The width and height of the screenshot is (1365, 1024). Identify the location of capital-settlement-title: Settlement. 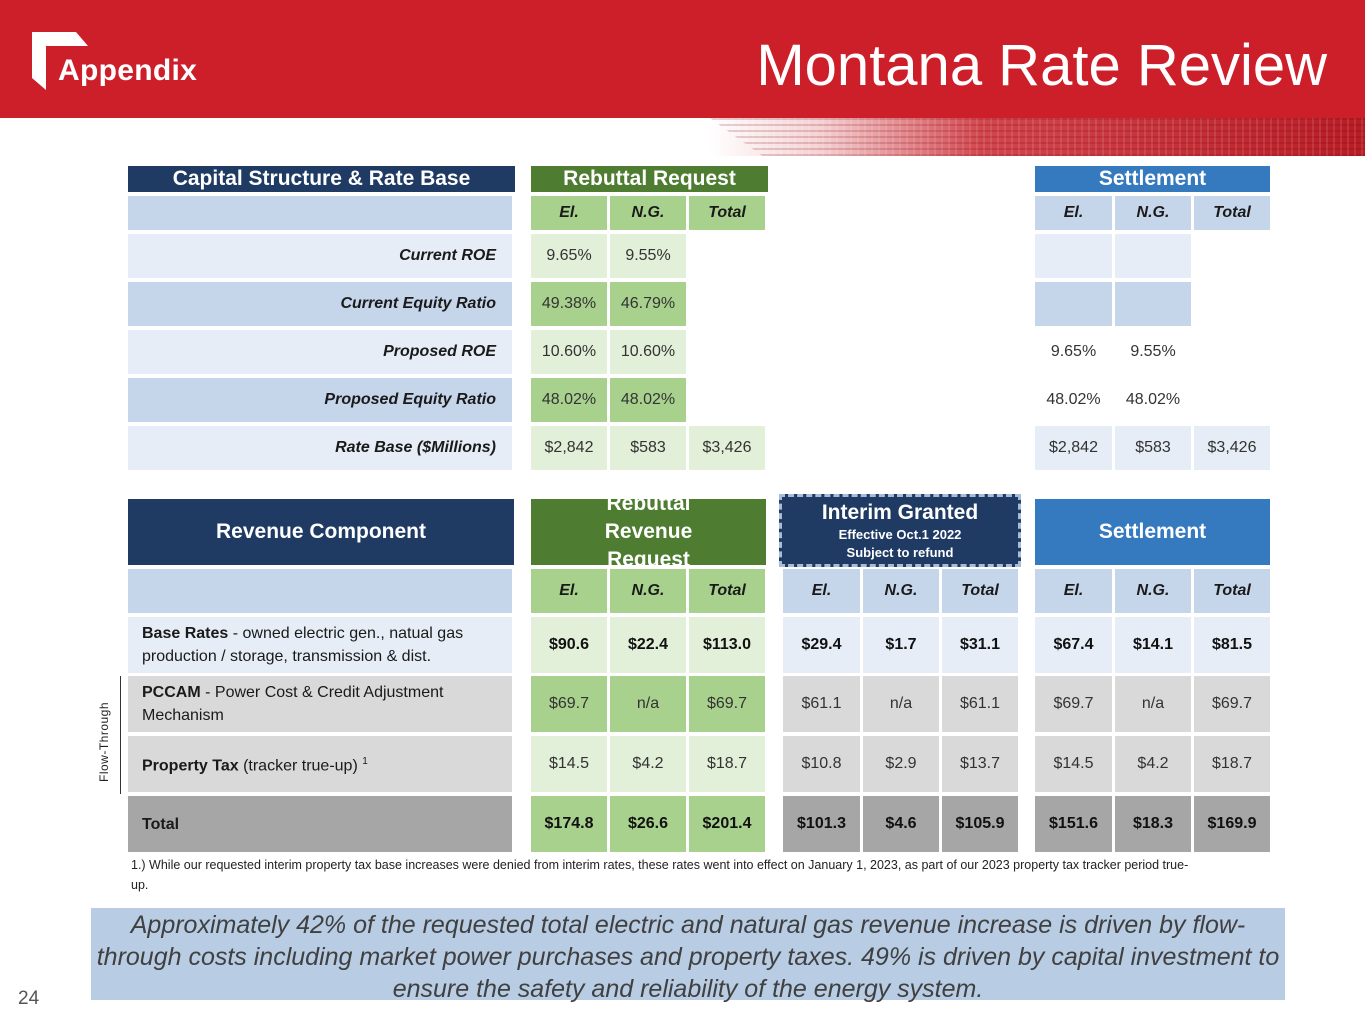
(1152, 179).